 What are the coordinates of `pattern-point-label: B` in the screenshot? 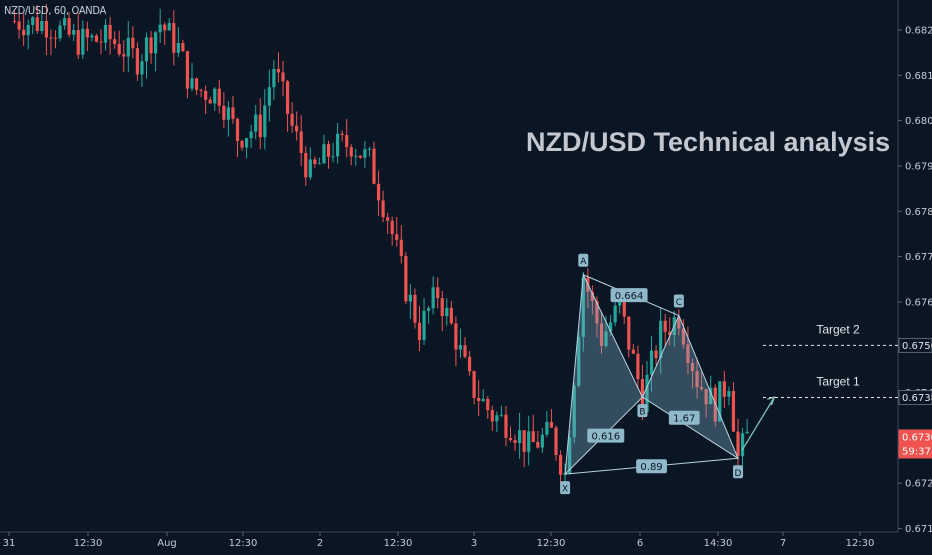 It's located at (642, 413).